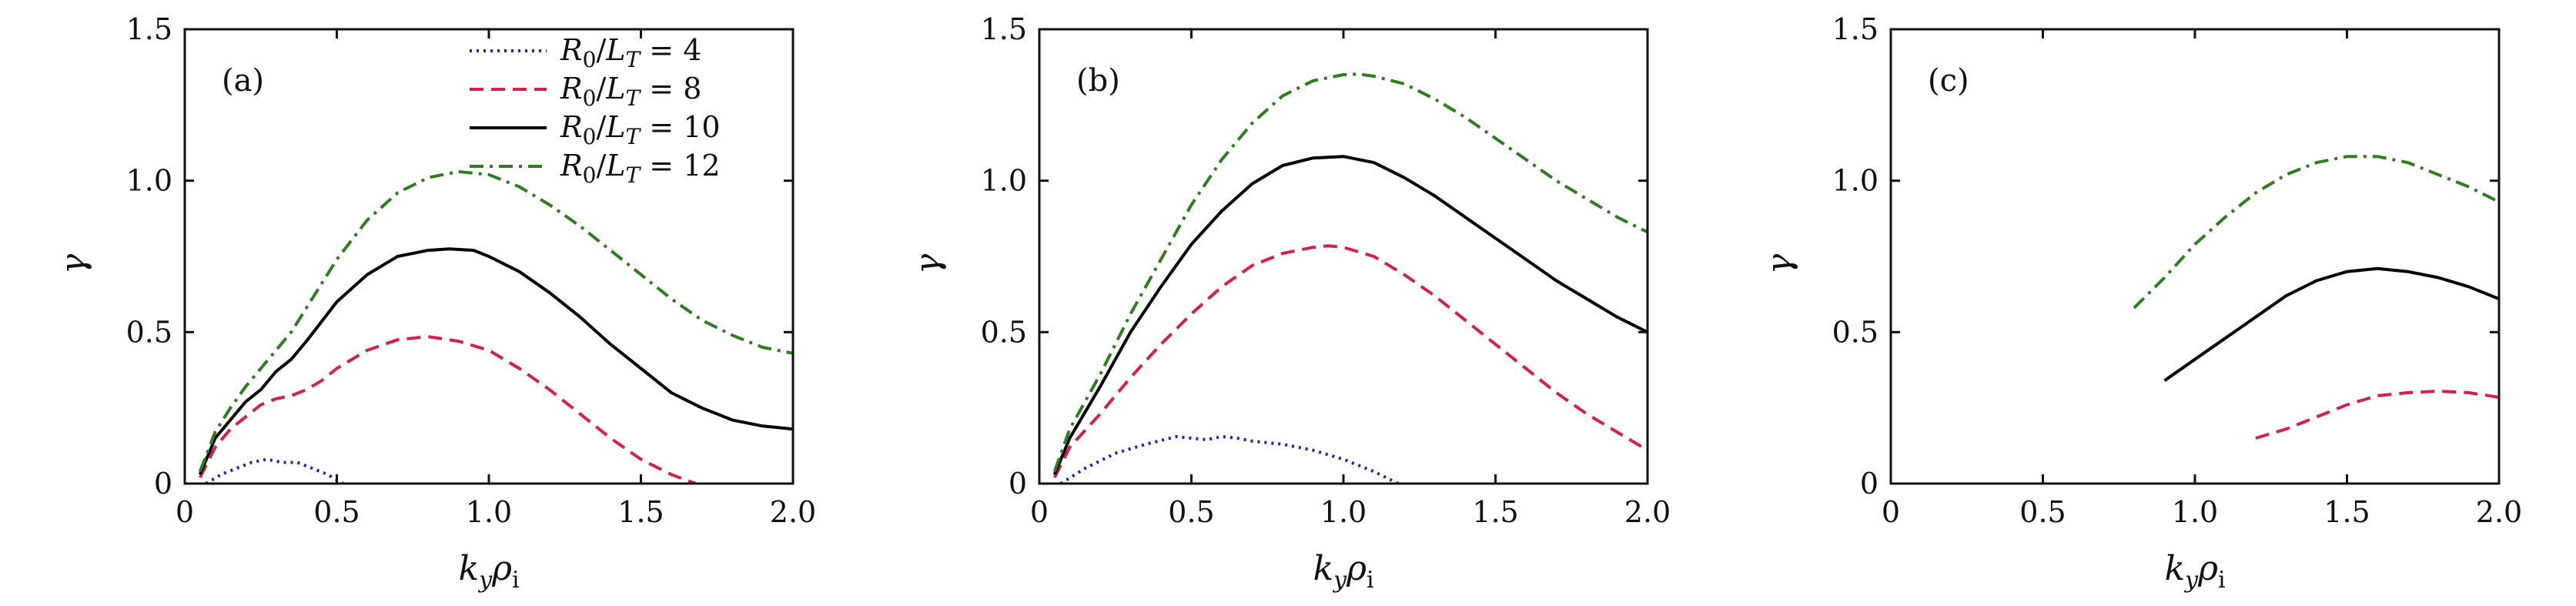  What do you see at coordinates (243, 81) in the screenshot?
I see `panel-label: (a)` at bounding box center [243, 81].